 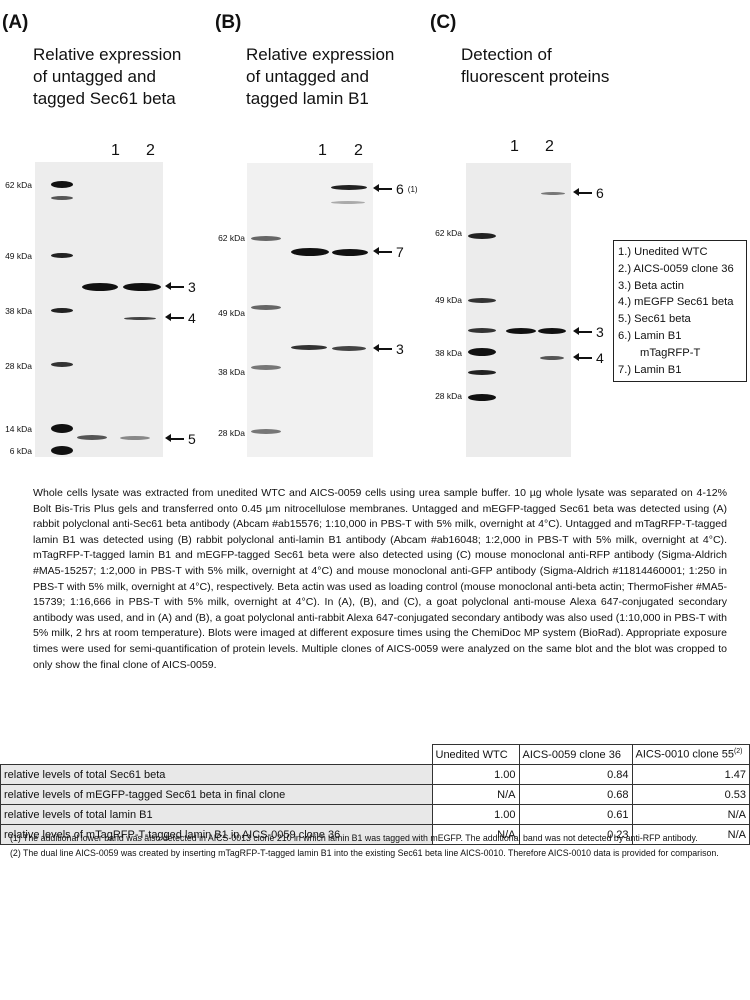 What do you see at coordinates (575, 834) in the screenshot?
I see `table-cell: 0.23` at bounding box center [575, 834].